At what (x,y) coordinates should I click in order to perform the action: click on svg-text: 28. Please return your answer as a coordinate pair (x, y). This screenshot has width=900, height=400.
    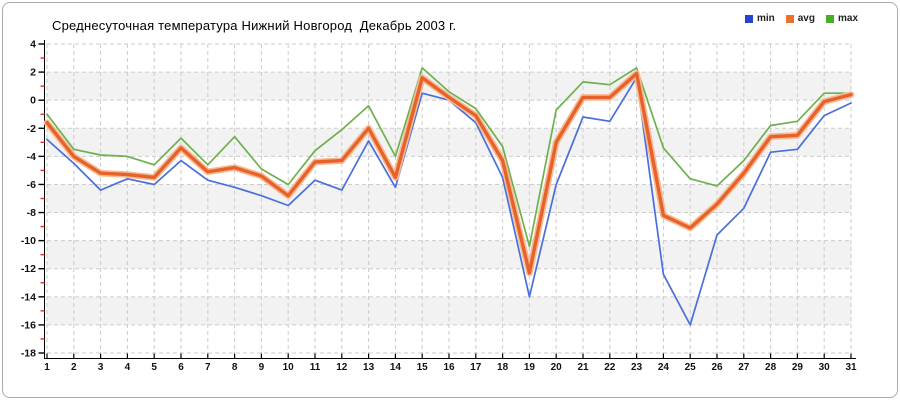
    Looking at the image, I should click on (771, 367).